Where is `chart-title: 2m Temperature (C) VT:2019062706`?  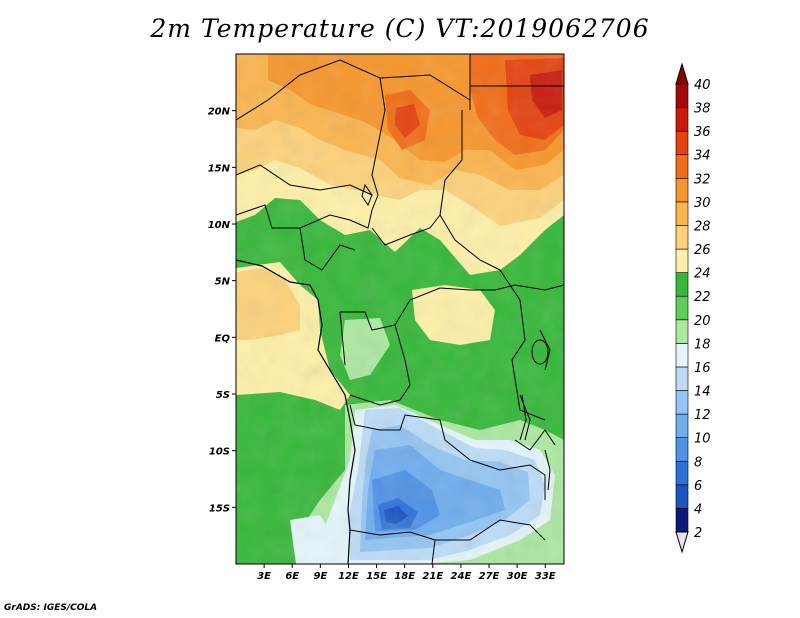
chart-title: 2m Temperature (C) VT:2019062706 is located at coordinates (400, 28).